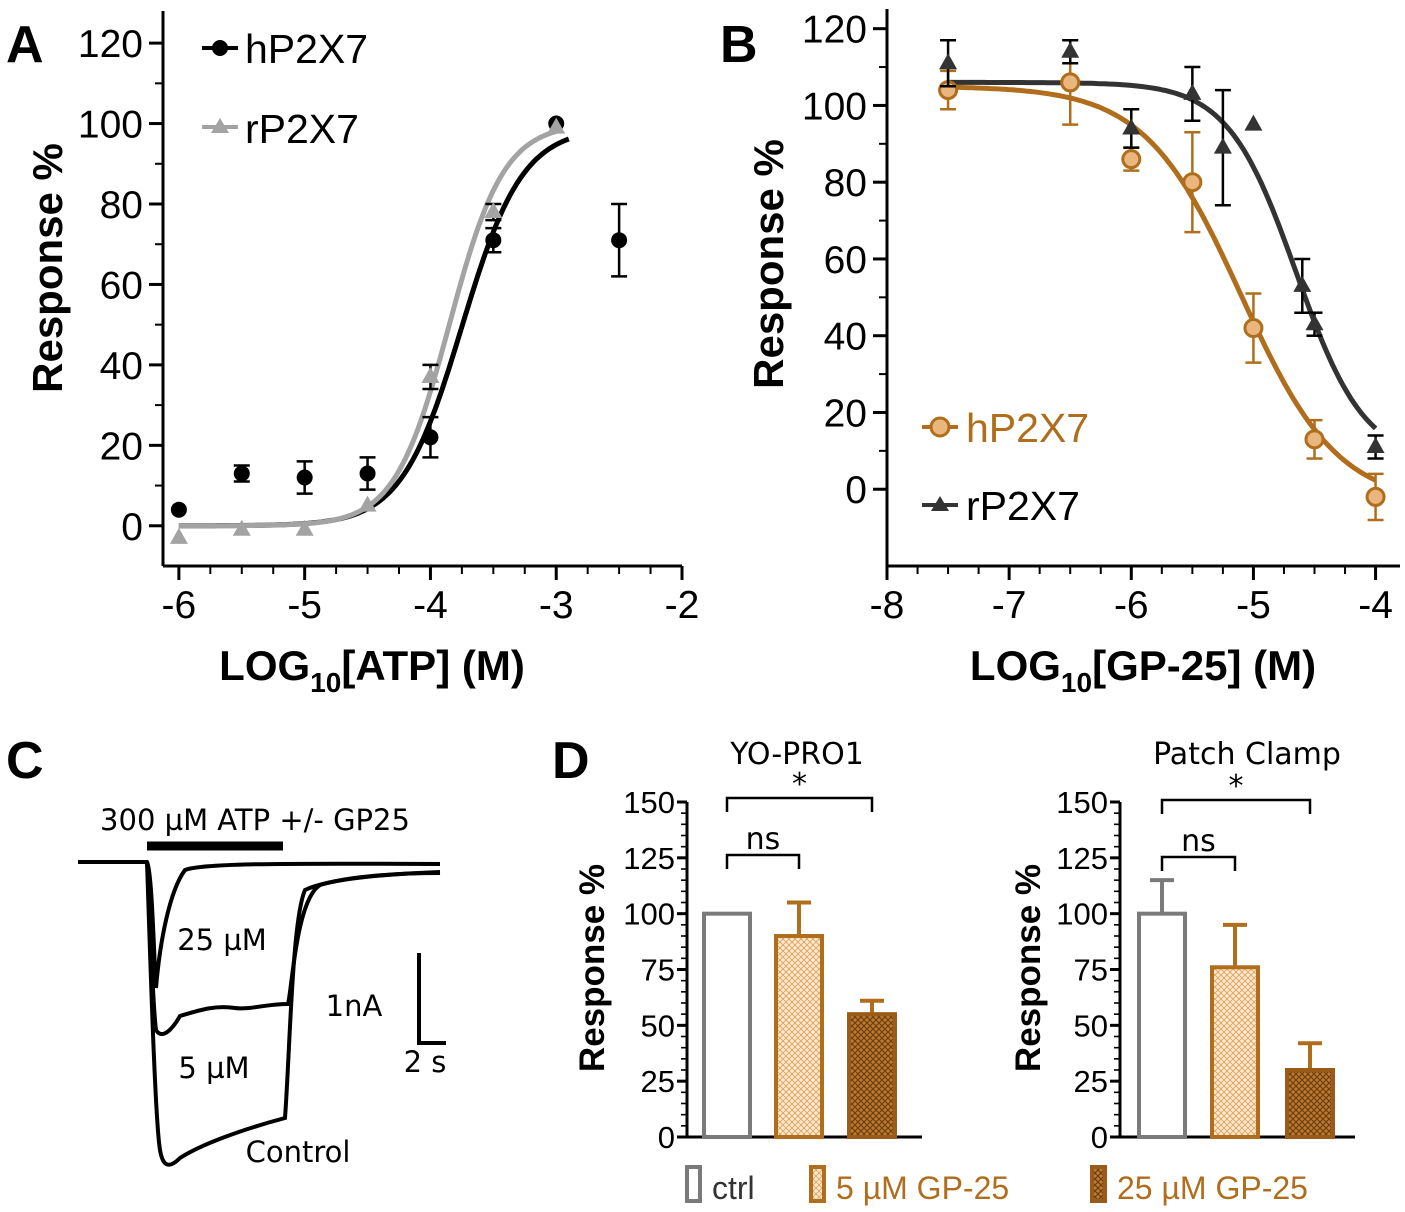 The width and height of the screenshot is (1405, 1212). What do you see at coordinates (1009, 605) in the screenshot?
I see `x-tick-label: -7` at bounding box center [1009, 605].